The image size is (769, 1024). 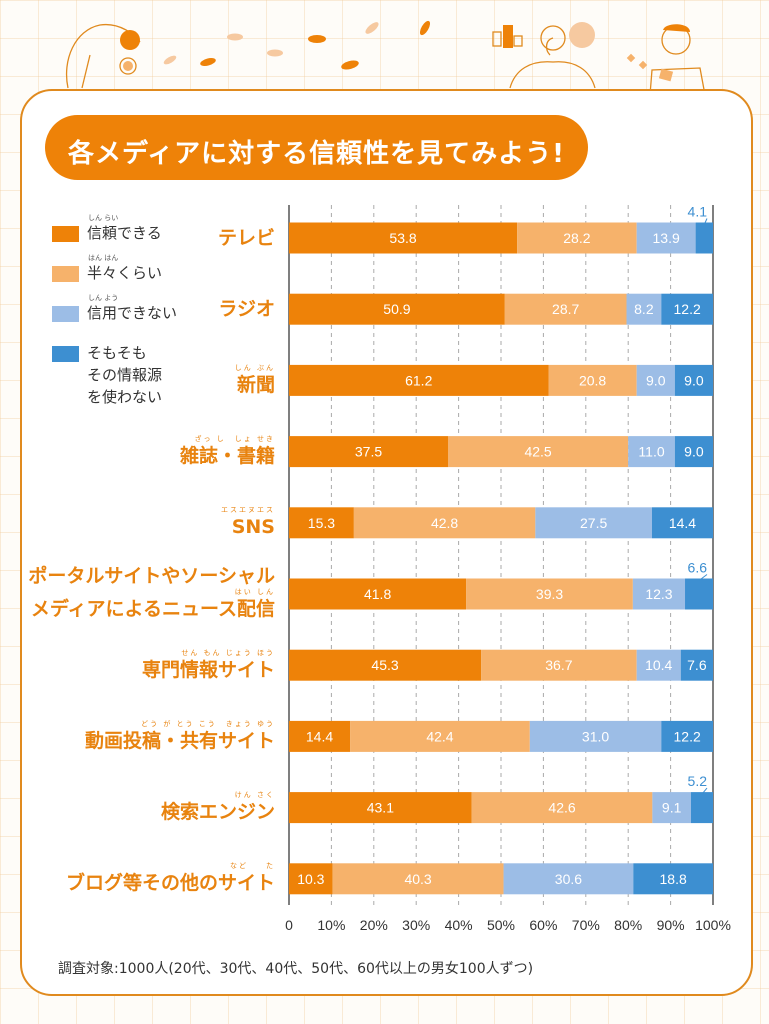 I want to click on category-label: けん さく 検索エンジン, so click(x=218, y=807).